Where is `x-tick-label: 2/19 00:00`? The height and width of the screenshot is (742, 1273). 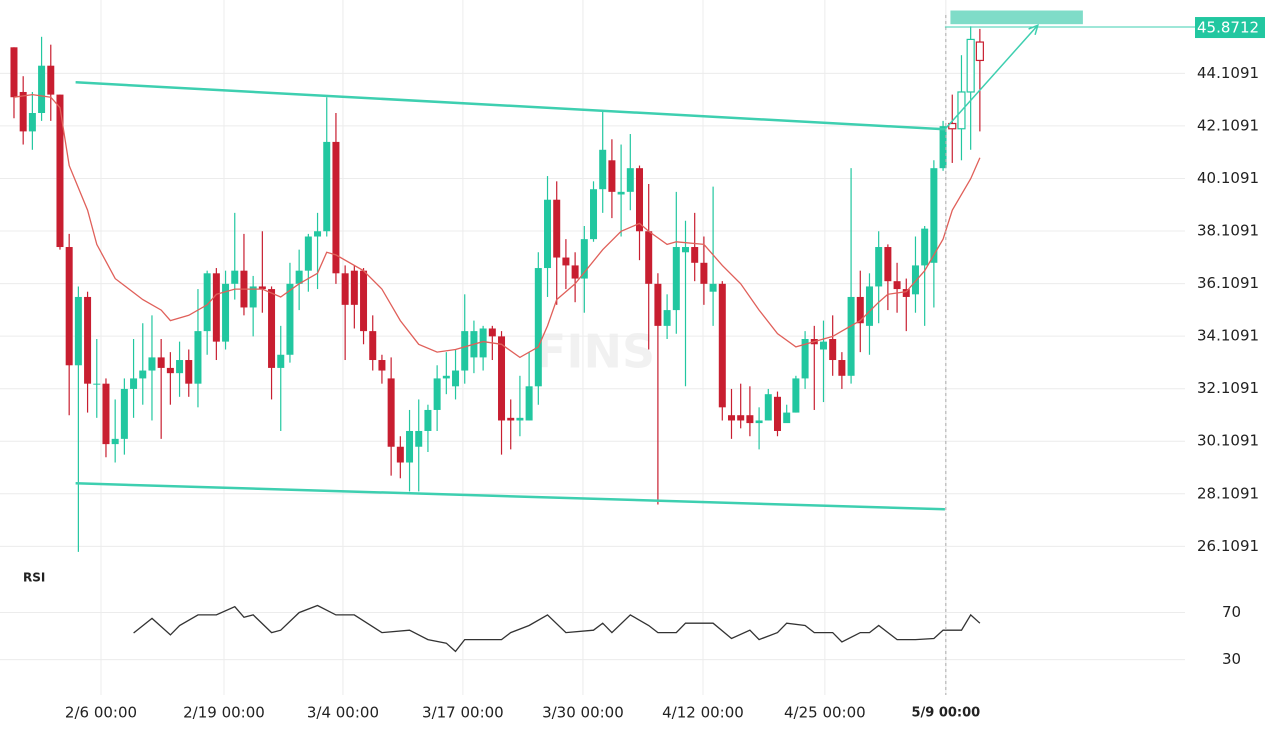
x-tick-label: 2/19 00:00 is located at coordinates (224, 713).